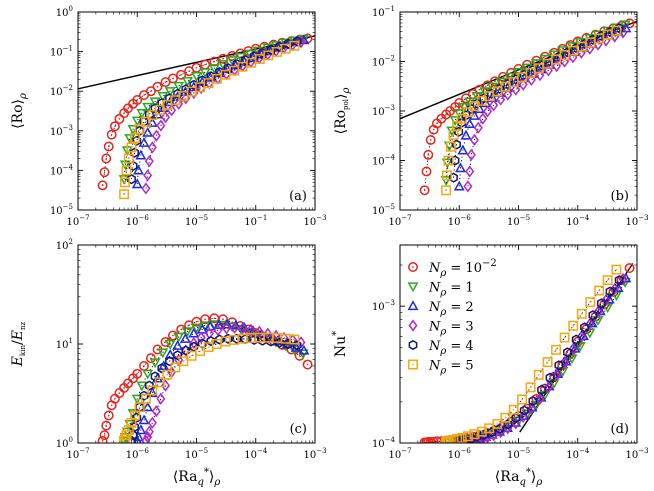 The width and height of the screenshot is (654, 491). What do you see at coordinates (536, 102) in the screenshot?
I see `series-connector` at bounding box center [536, 102].